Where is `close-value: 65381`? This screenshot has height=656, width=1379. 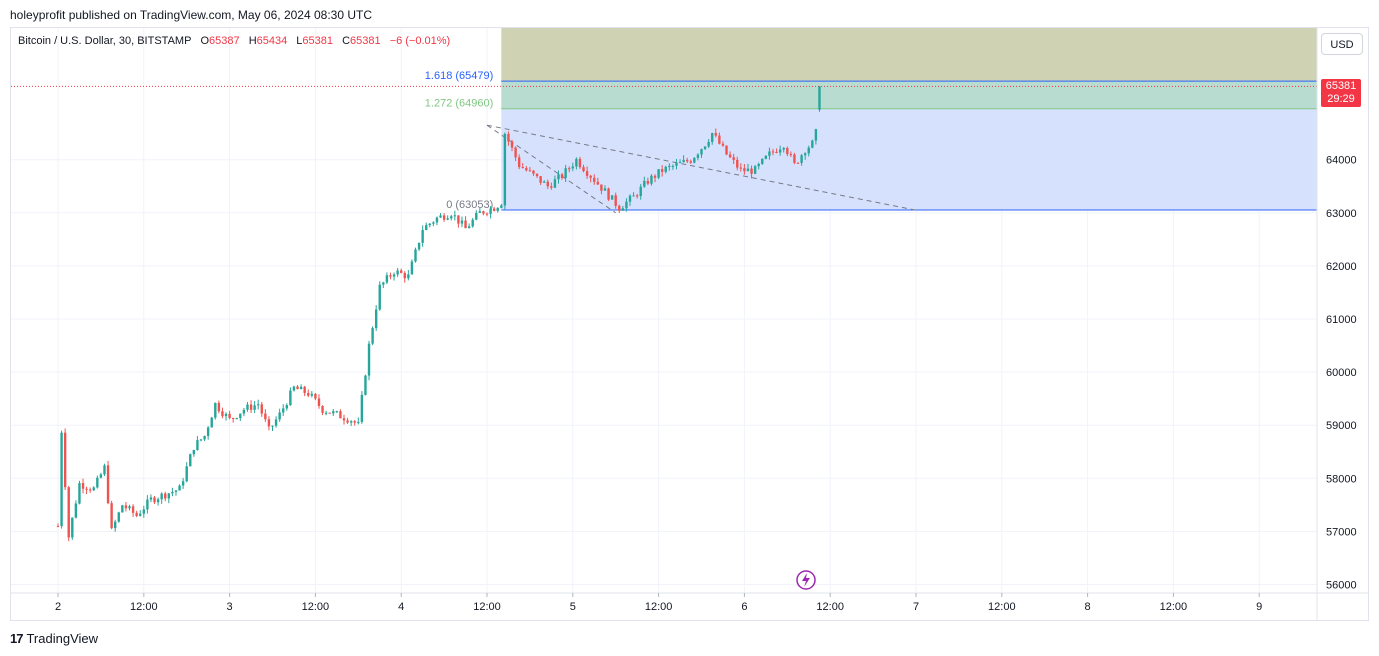
close-value: 65381 is located at coordinates (365, 41).